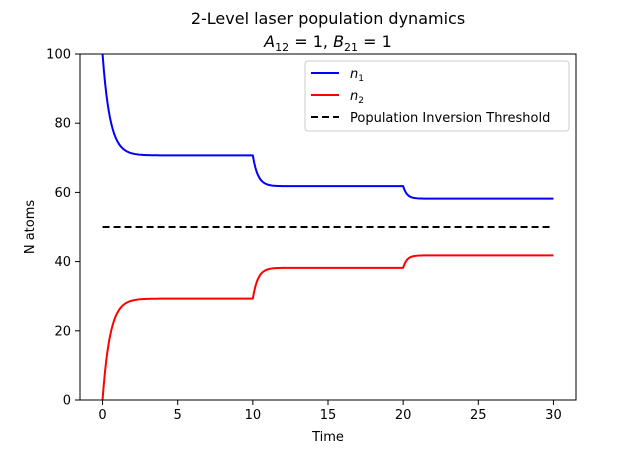  What do you see at coordinates (67, 401) in the screenshot?
I see `y-tick-label: 0` at bounding box center [67, 401].